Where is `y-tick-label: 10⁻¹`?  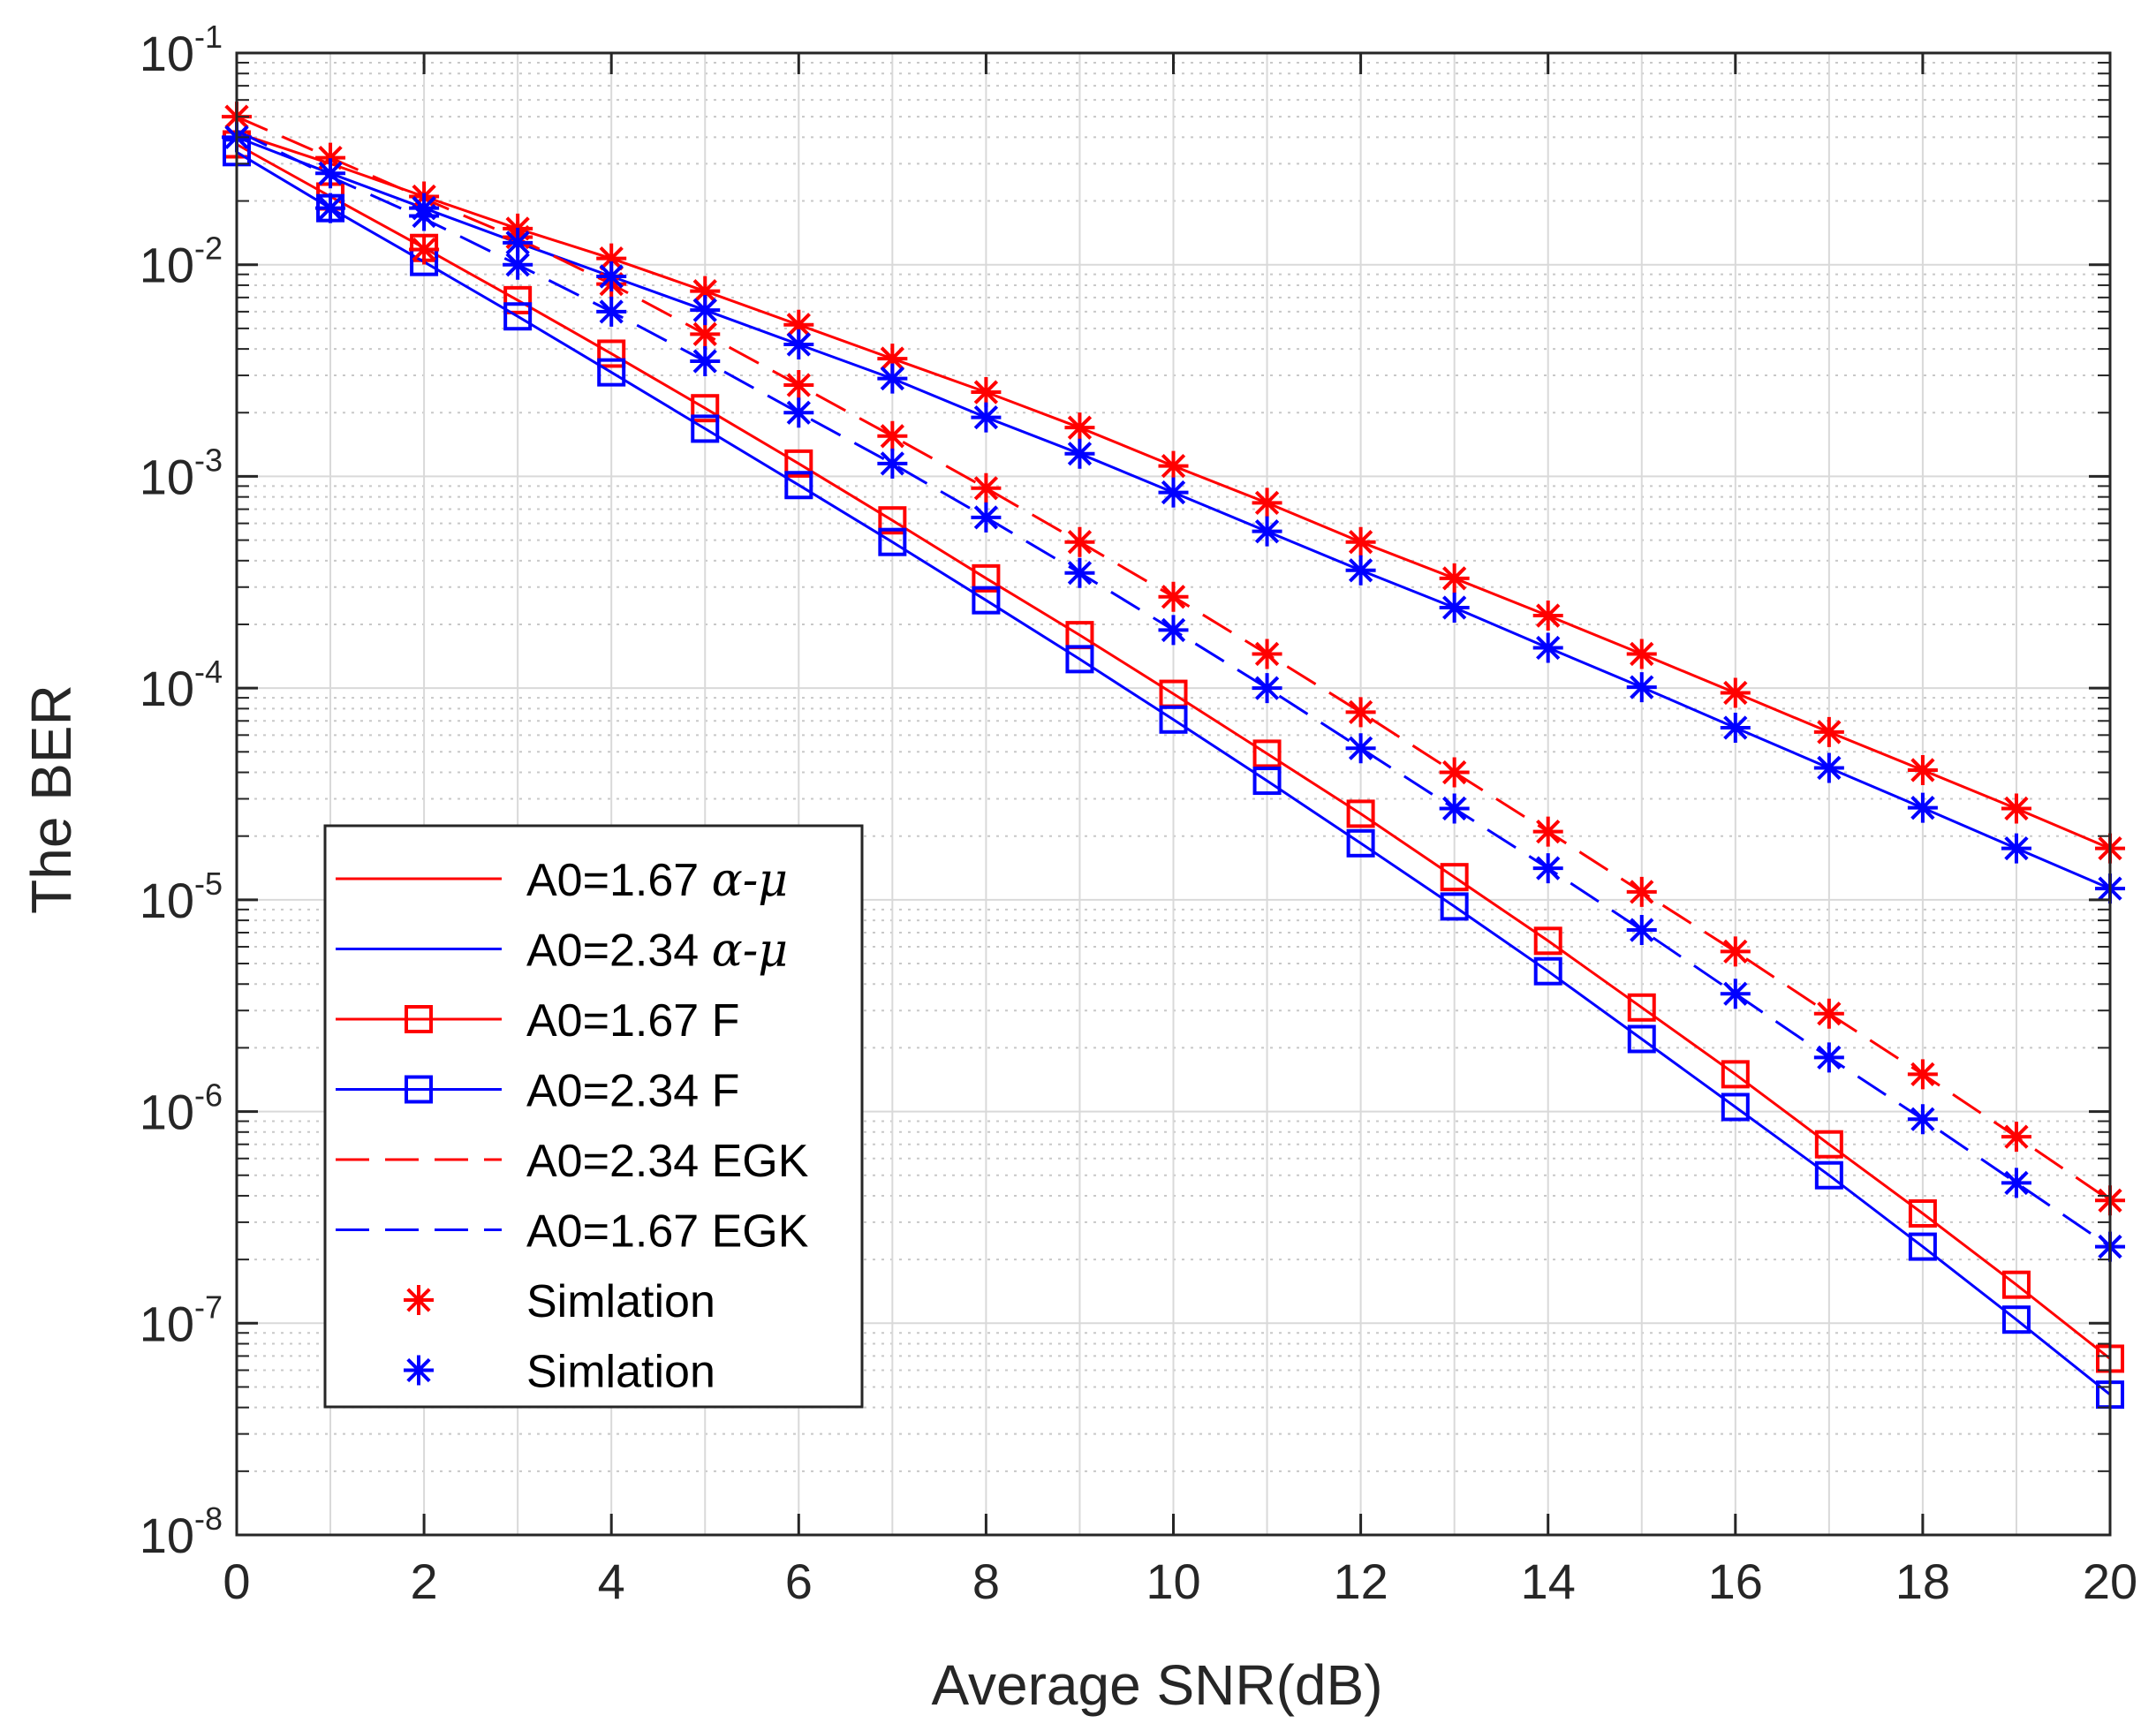 y-tick-label: 10⁻¹ is located at coordinates (181, 50).